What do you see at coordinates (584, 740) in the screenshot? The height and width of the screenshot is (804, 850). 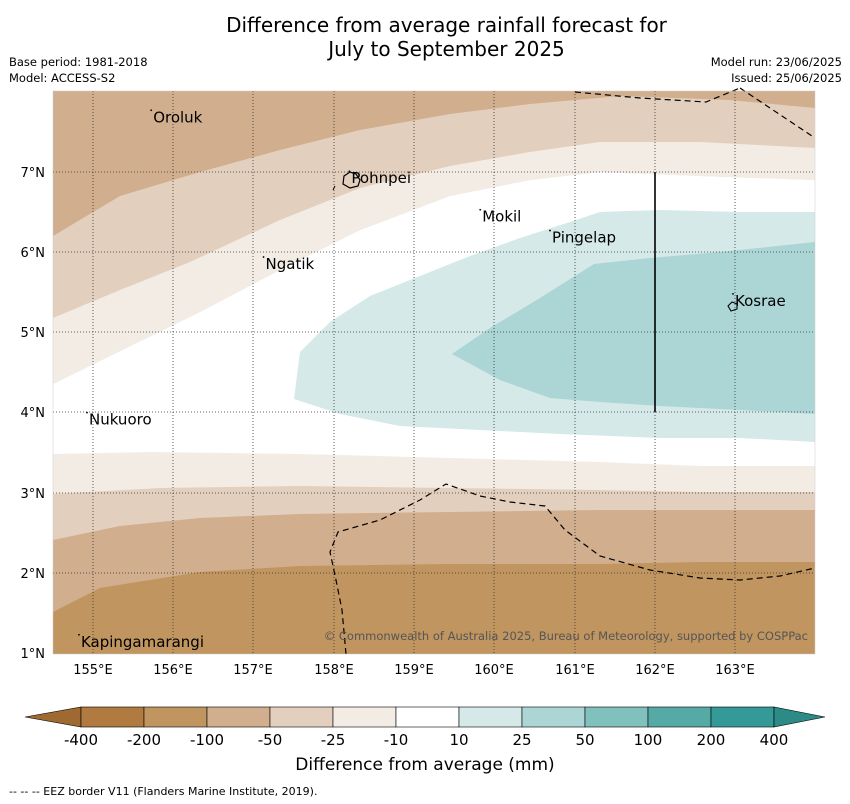 I see `colorbar-tick-label: 50` at bounding box center [584, 740].